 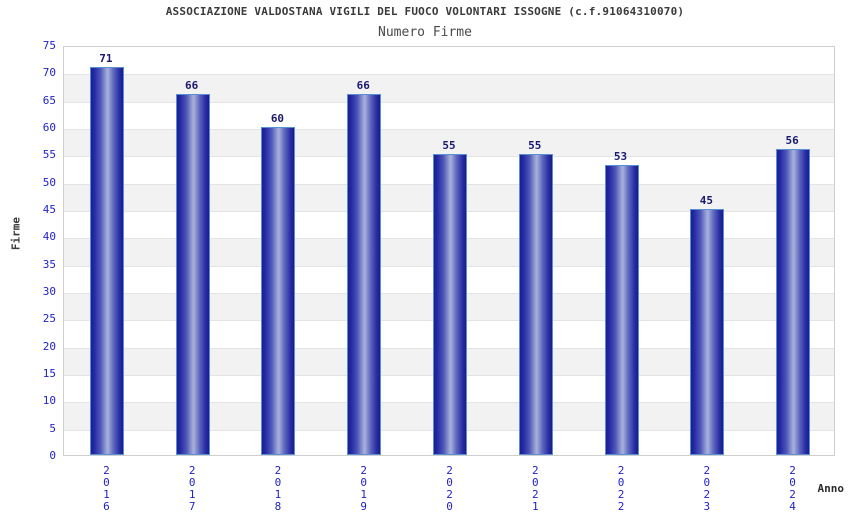 What do you see at coordinates (16, 233) in the screenshot?
I see `y-axis-title: Firme` at bounding box center [16, 233].